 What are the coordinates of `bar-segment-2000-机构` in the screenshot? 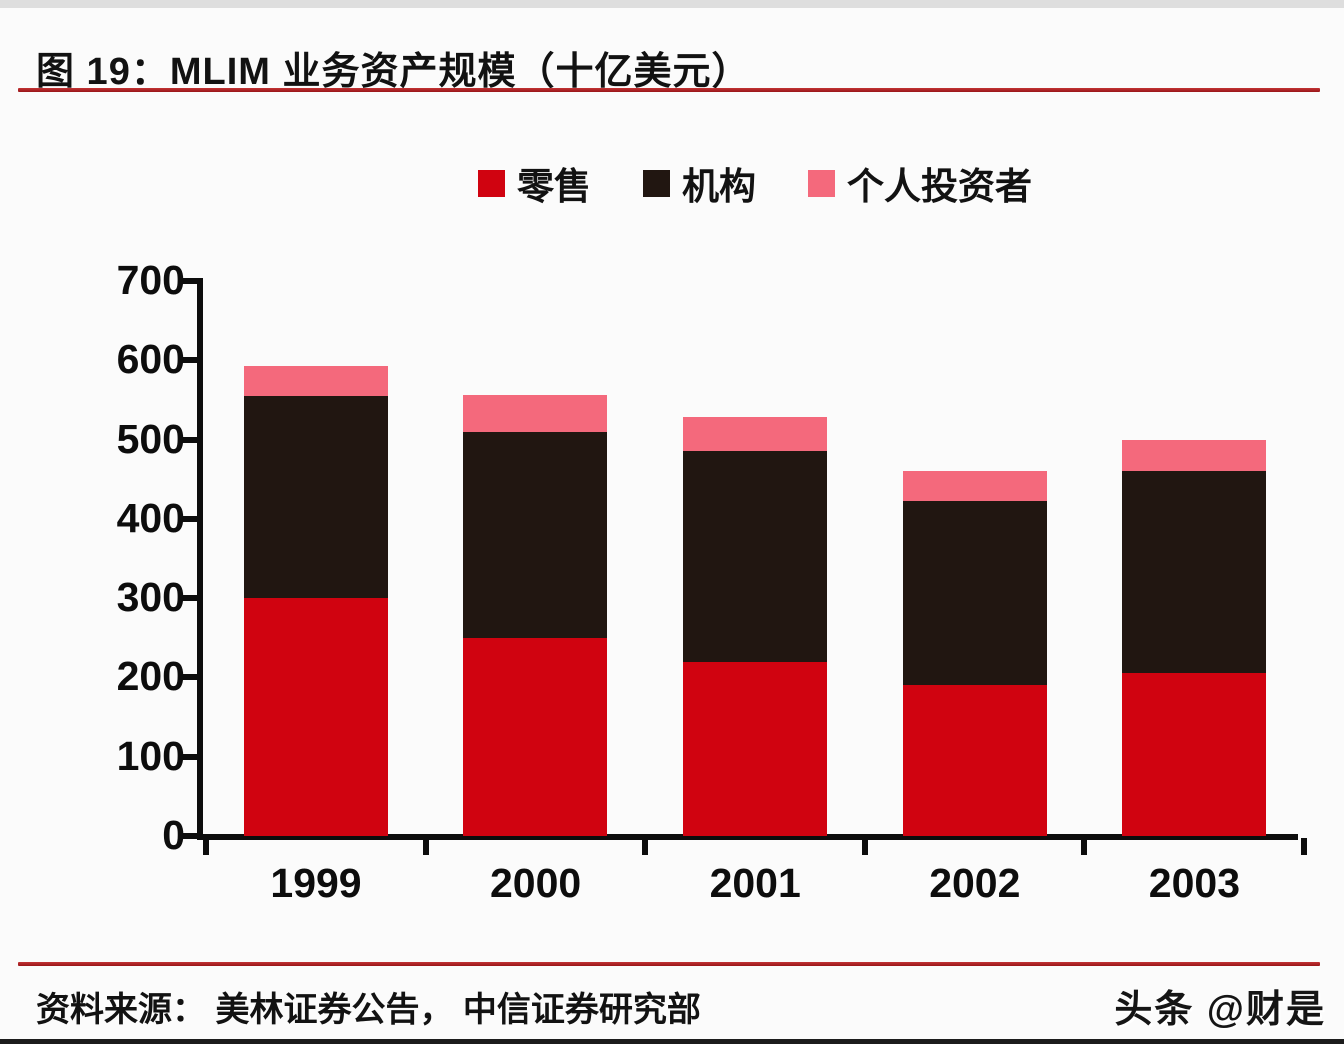 It's located at (535, 534).